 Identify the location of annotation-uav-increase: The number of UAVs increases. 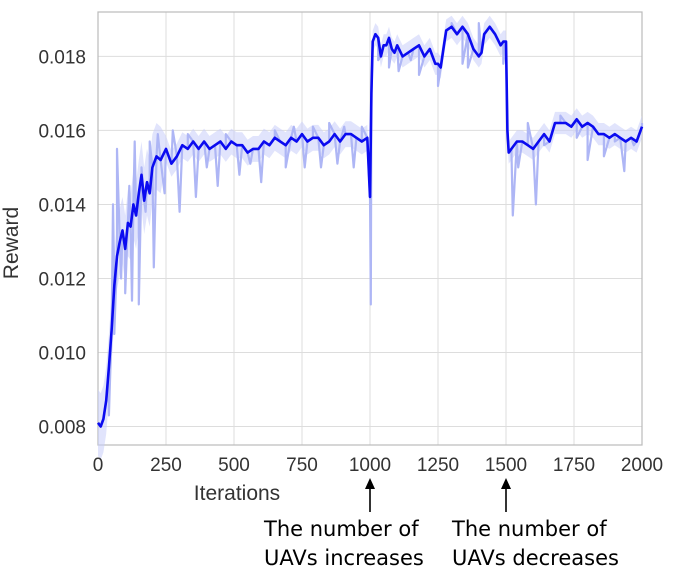
(344, 543).